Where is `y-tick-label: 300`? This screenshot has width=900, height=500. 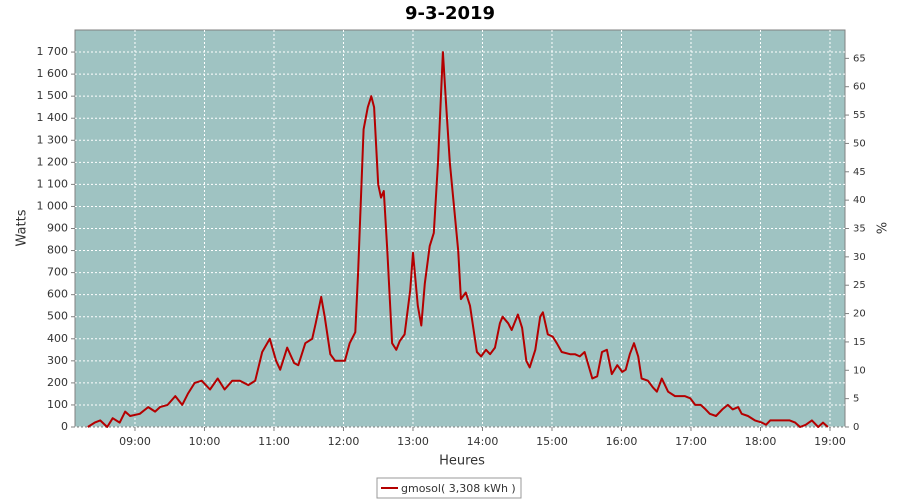 y-tick-label: 300 is located at coordinates (57, 360).